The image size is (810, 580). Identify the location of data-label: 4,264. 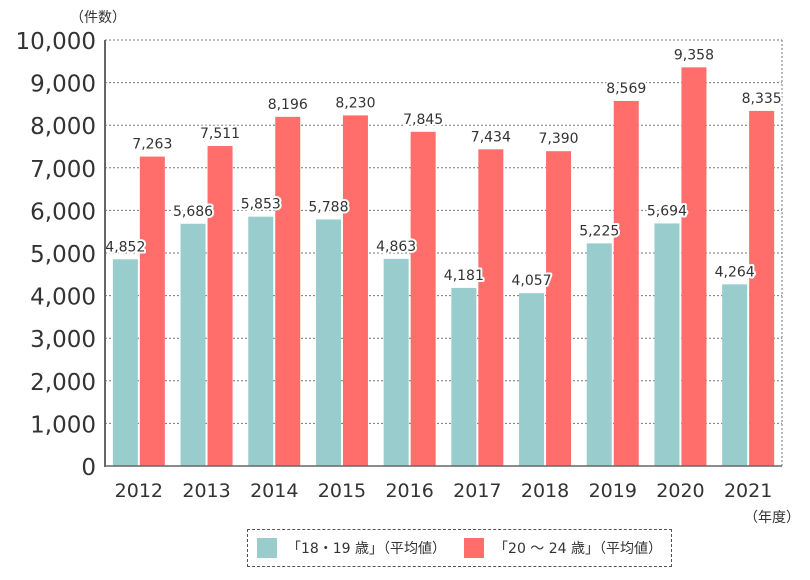
(735, 272).